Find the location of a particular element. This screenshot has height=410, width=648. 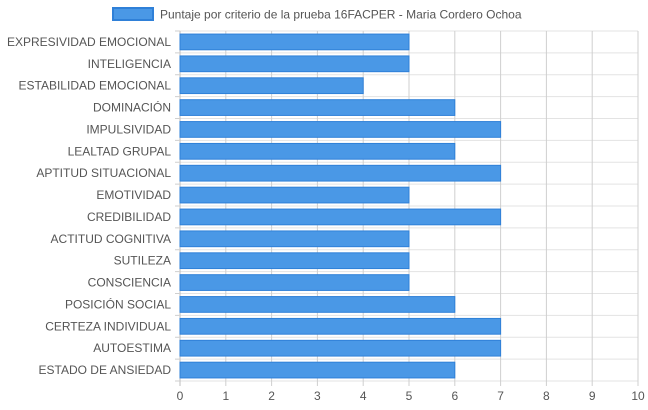

category-label: AUTOESTIMA is located at coordinates (132, 348).